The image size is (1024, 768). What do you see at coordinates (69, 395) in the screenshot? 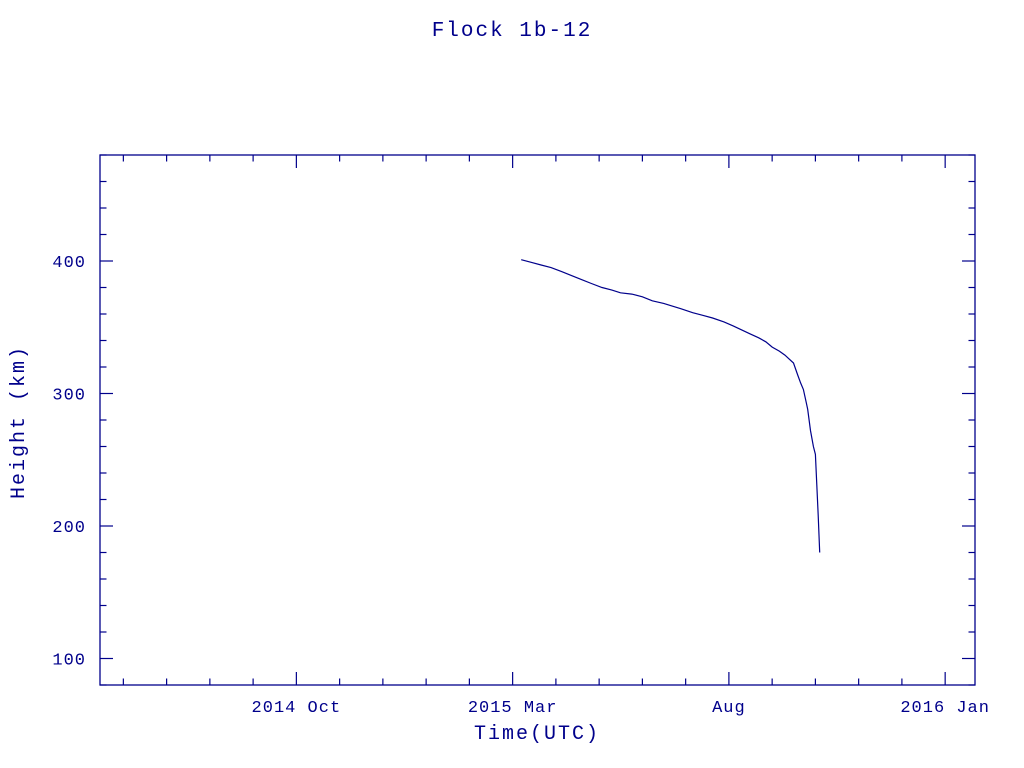
I see `y-tick-label: 300` at bounding box center [69, 395].